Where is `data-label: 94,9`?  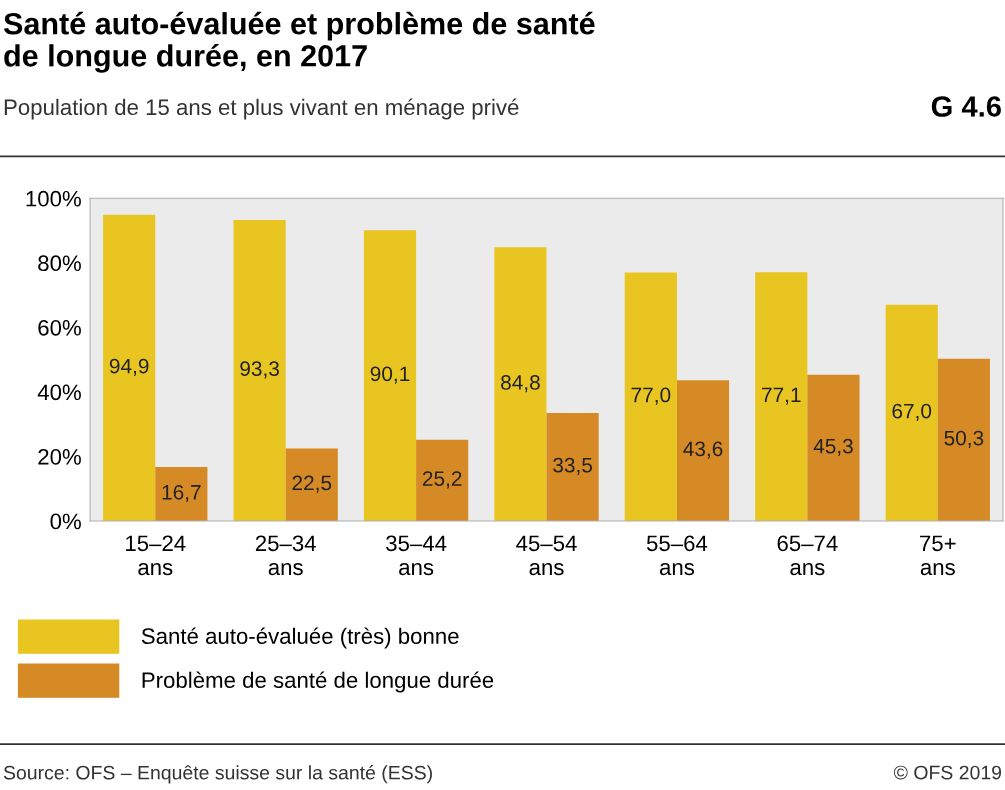 data-label: 94,9 is located at coordinates (129, 367).